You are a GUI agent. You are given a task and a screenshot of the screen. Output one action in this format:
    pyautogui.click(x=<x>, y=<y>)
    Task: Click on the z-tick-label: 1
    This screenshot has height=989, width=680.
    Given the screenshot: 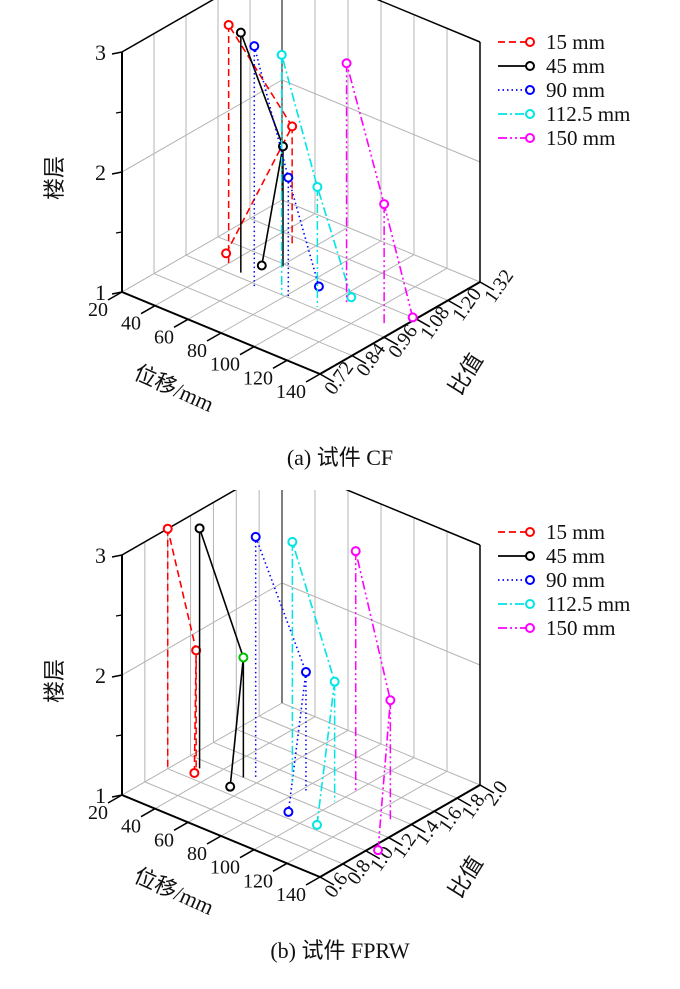 What is the action you would take?
    pyautogui.click(x=100, y=292)
    